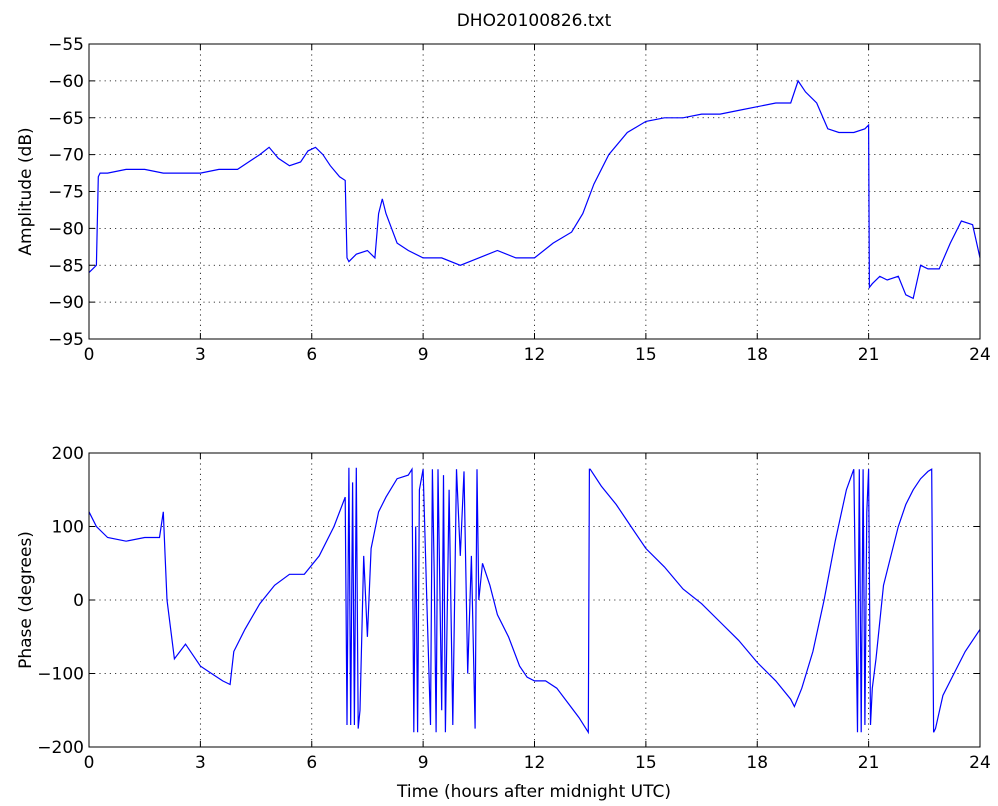  I want to click on amplitude-x-tick-label: 18, so click(757, 355).